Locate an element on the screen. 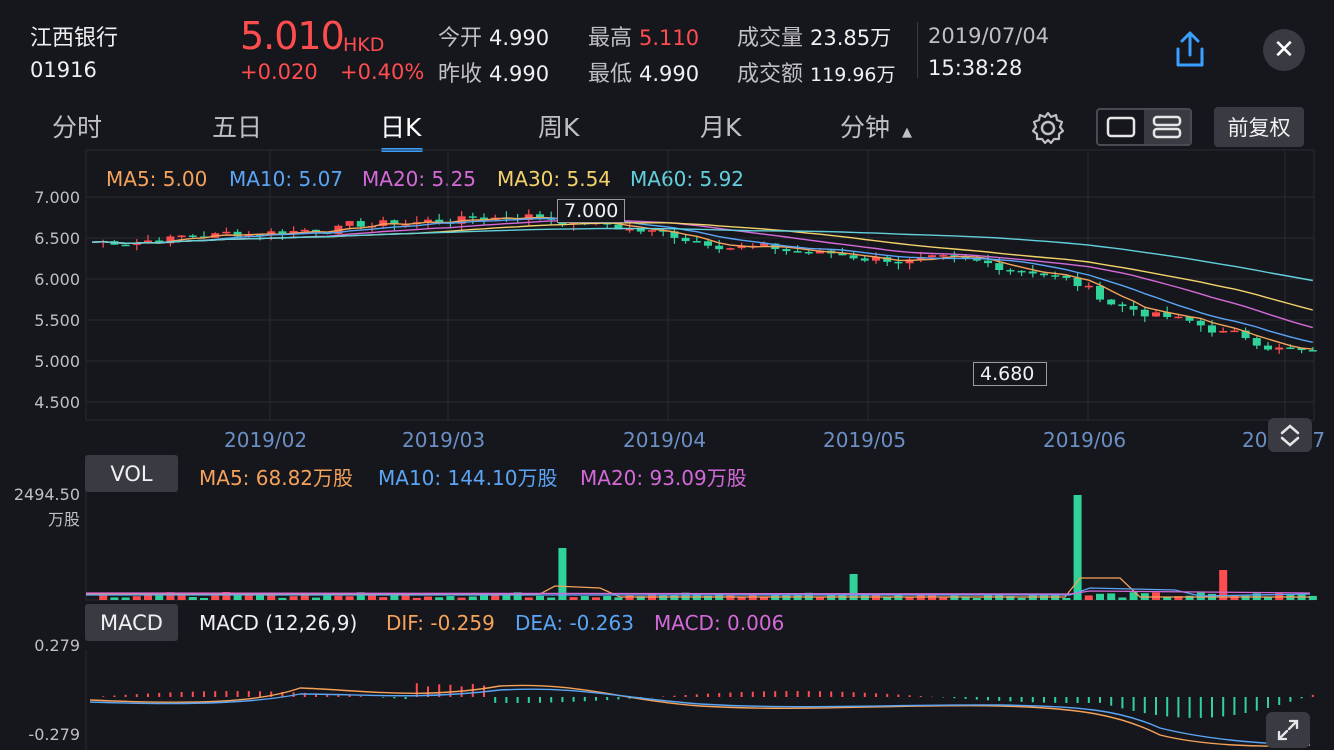  tab-weekly-k: 周K is located at coordinates (559, 127).